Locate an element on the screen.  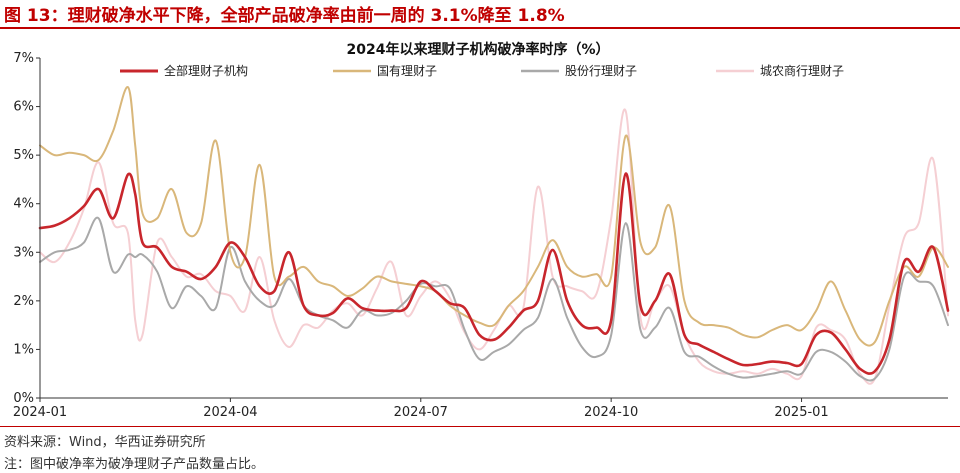
footnote: 注：图中破净率为破净理财子产品数量占比。 is located at coordinates (134, 464).